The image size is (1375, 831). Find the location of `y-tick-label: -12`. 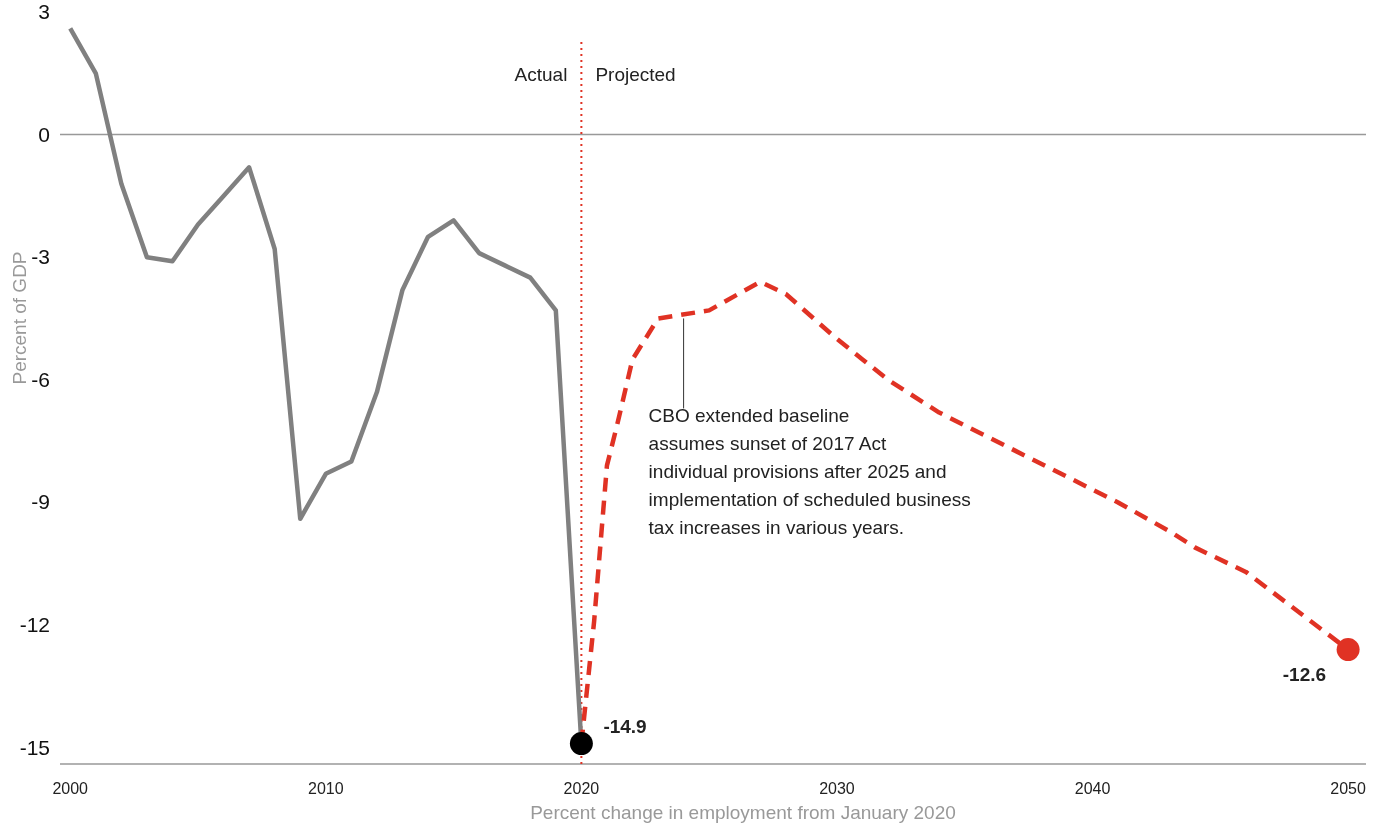

y-tick-label: -12 is located at coordinates (34, 625).